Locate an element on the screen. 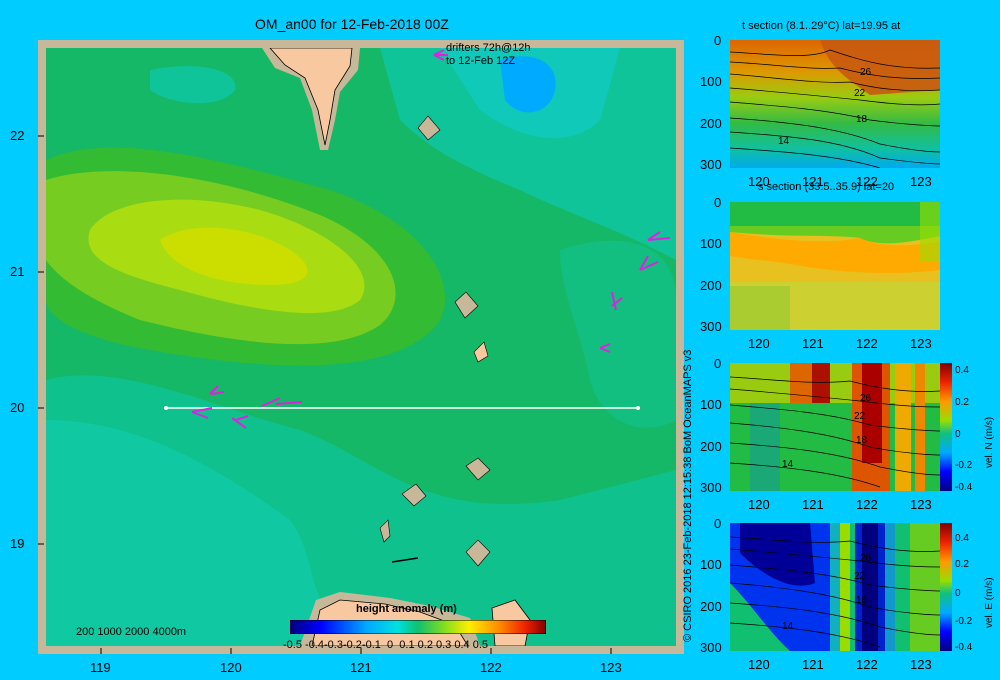 The width and height of the screenshot is (1000, 680). lon-tick-123: 123 is located at coordinates (611, 667).